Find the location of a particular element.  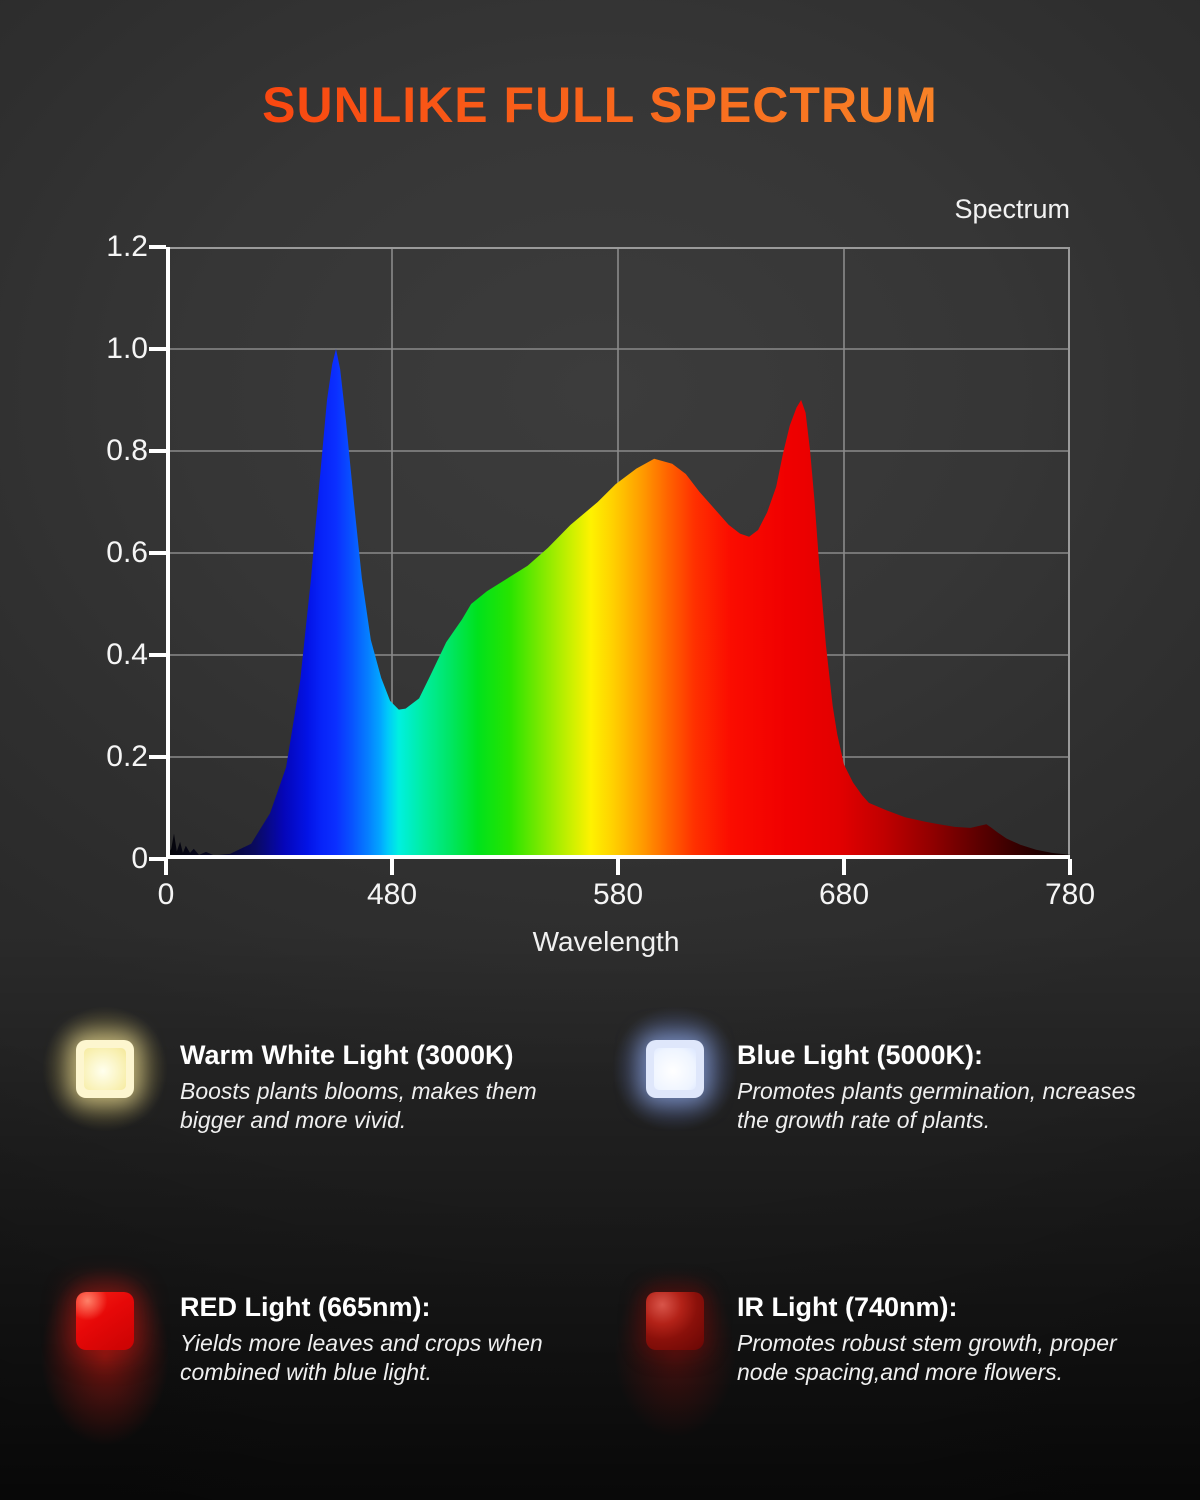

y-tick-label: 0.8 is located at coordinates (127, 450).